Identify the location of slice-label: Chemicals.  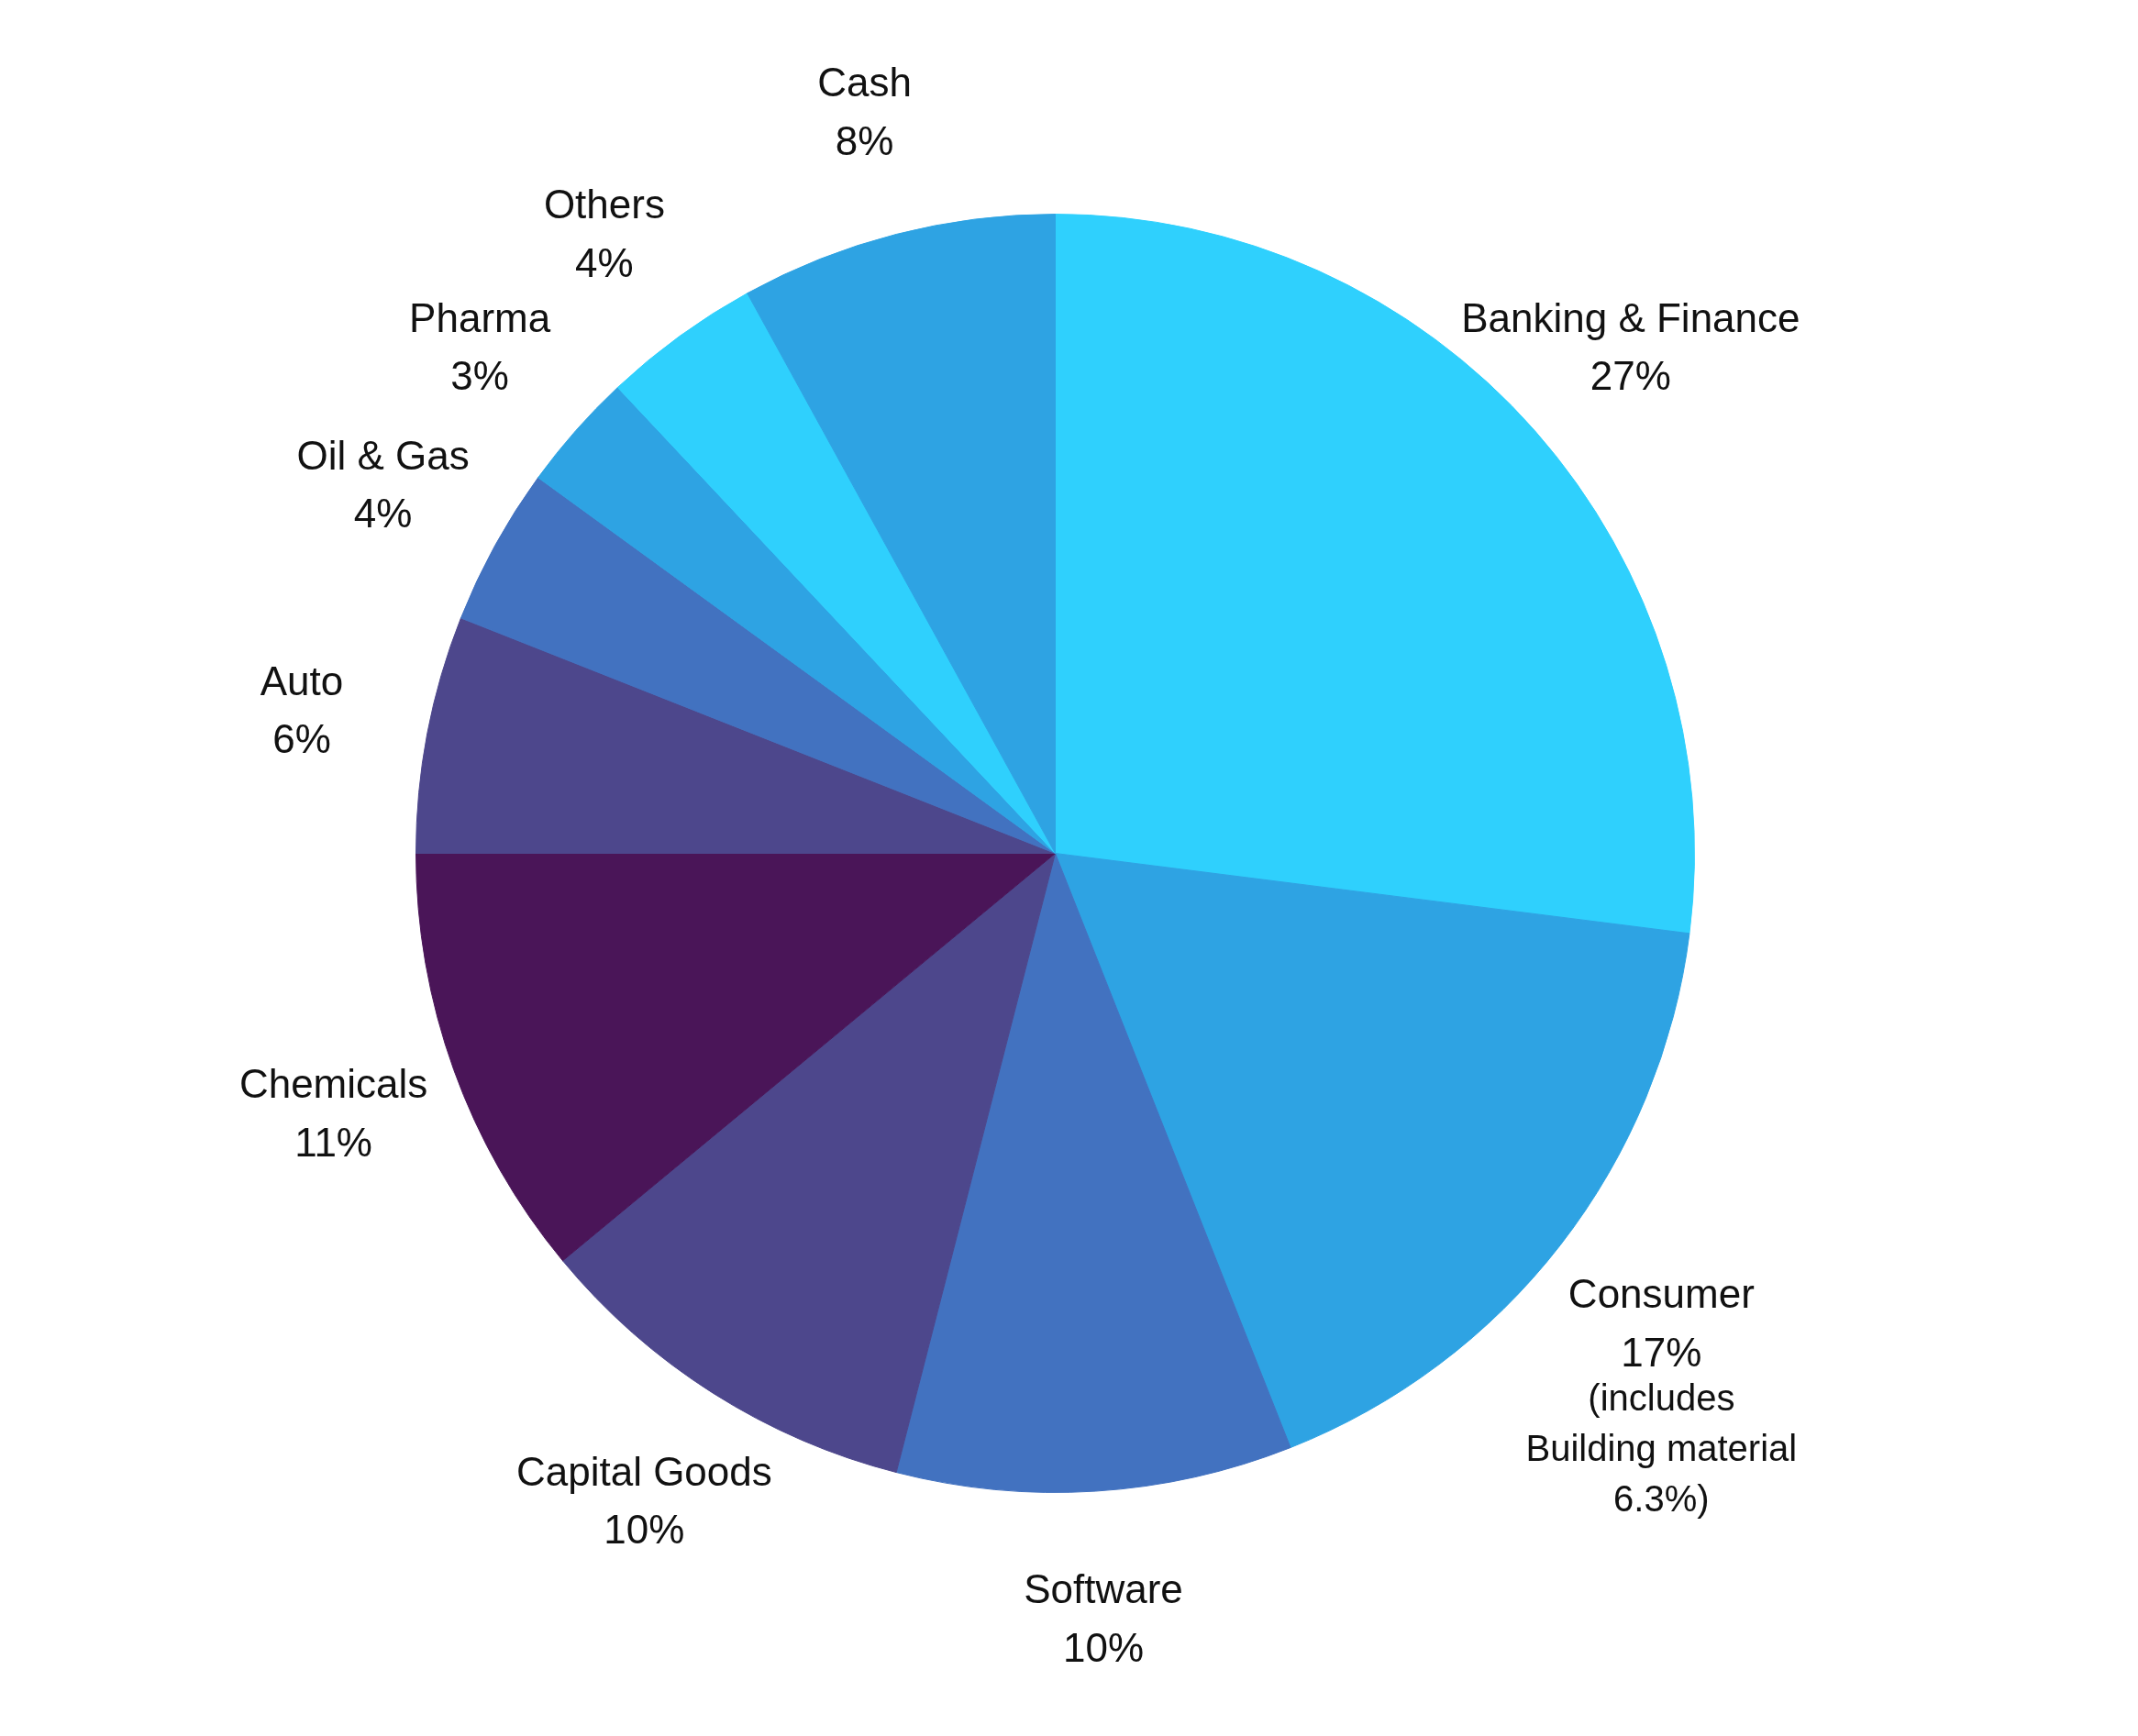
(333, 1084).